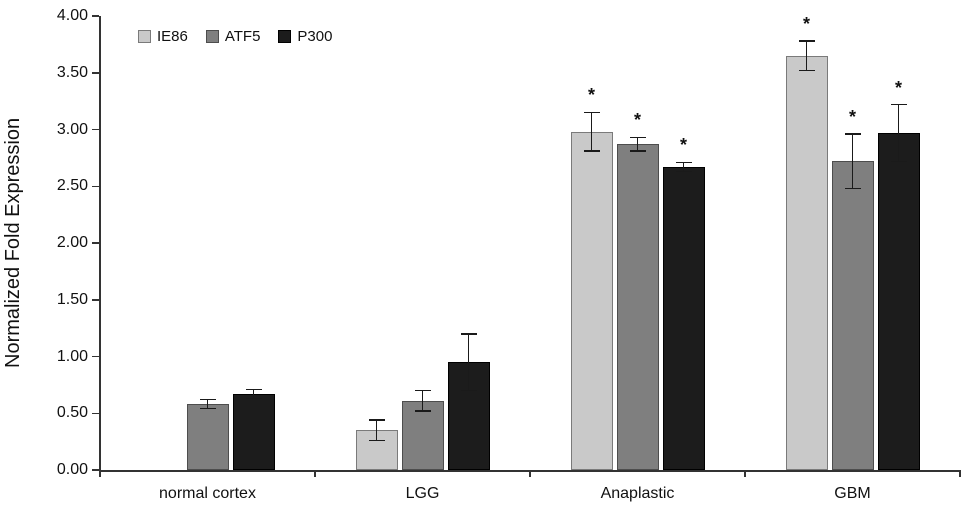  Describe the element at coordinates (72, 186) in the screenshot. I see `y-tick-label: 2.50` at that location.